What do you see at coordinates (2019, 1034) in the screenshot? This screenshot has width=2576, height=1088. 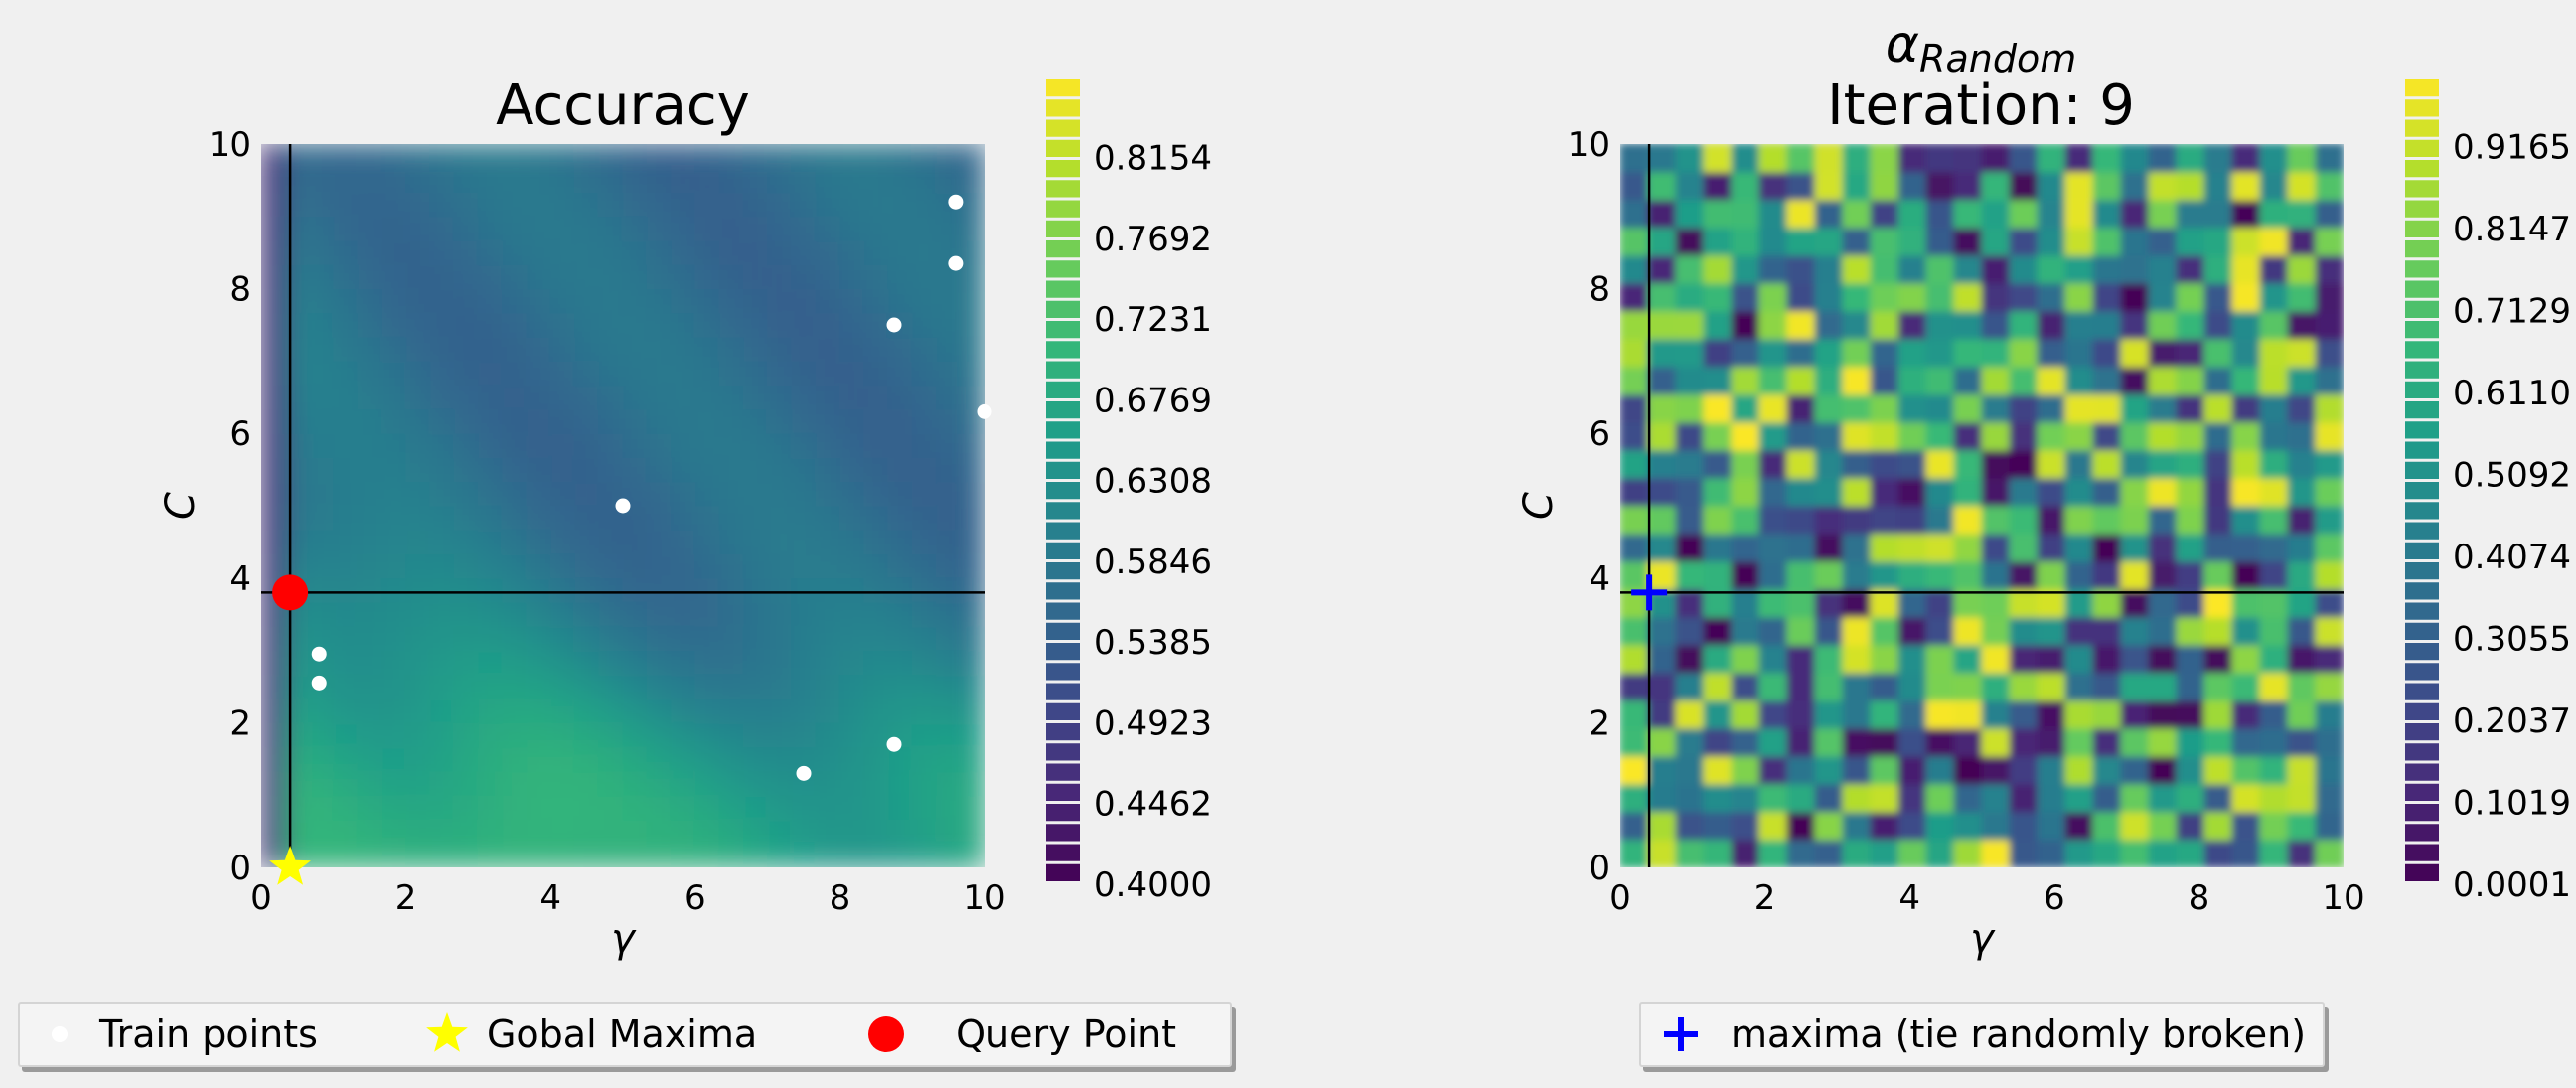 I see `legend-label: maxima (tie randomly broken)` at bounding box center [2019, 1034].